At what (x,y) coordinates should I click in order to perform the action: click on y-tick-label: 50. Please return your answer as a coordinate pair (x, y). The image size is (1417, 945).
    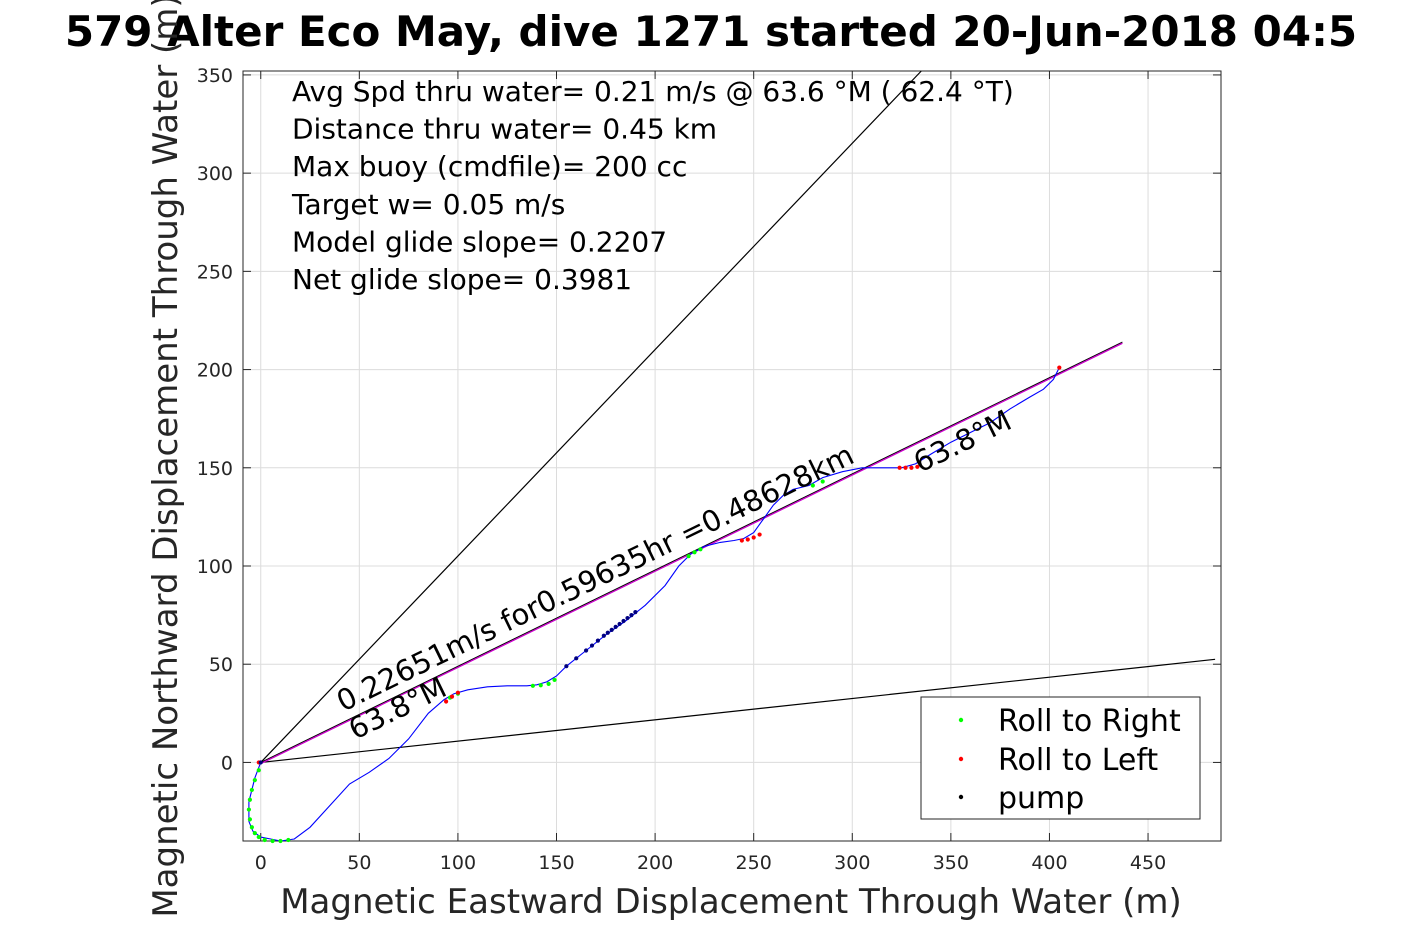
    Looking at the image, I should click on (221, 665).